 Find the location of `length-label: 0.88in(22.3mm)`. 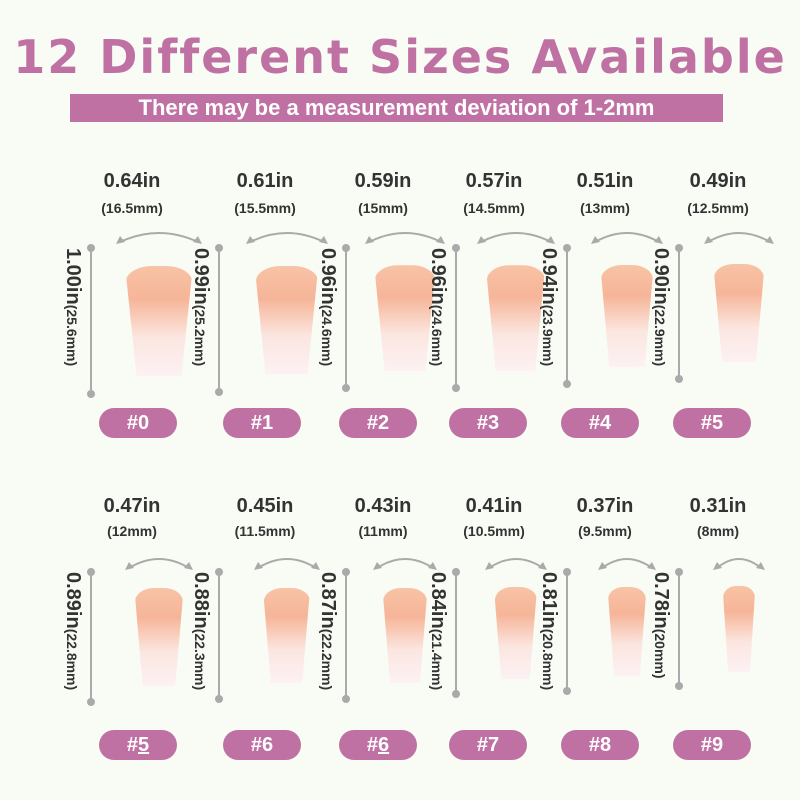

length-label: 0.88in(22.3mm) is located at coordinates (200, 631).